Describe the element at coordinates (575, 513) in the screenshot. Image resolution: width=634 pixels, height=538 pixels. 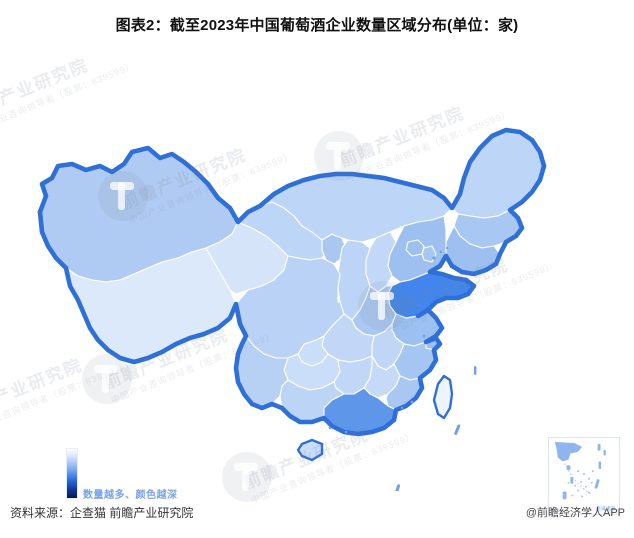
I see `brand-text: @前瞻经济学人APP` at that location.